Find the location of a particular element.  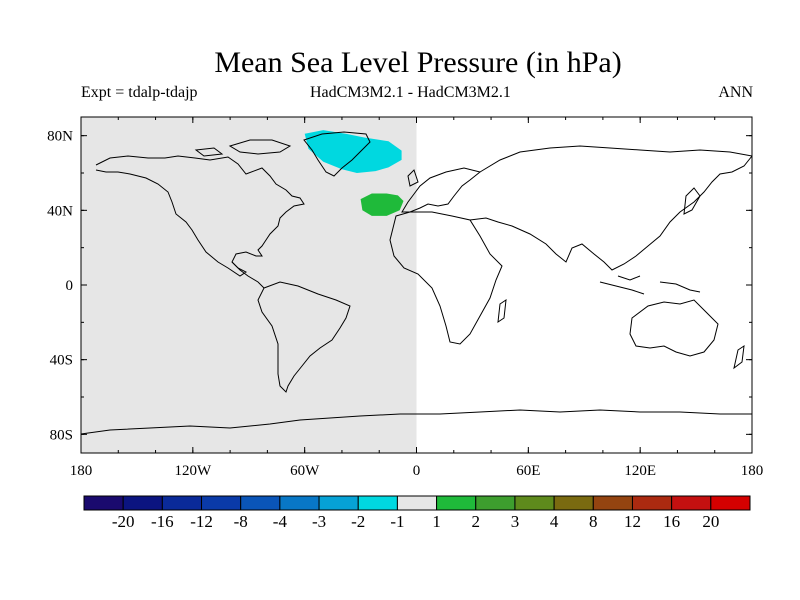

coastline-arctic-islands is located at coordinates (243, 148).